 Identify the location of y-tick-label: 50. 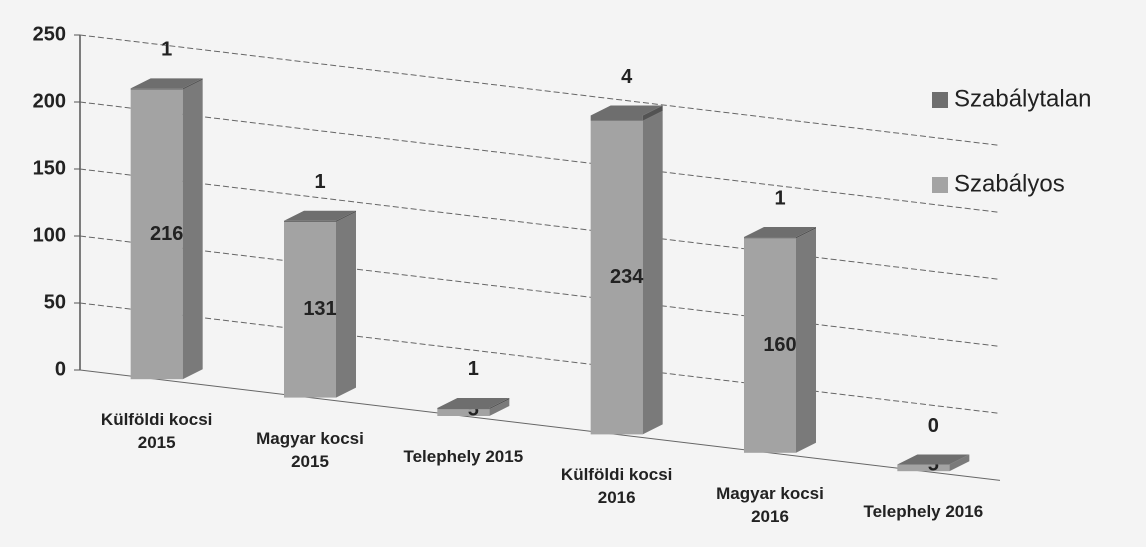
(55, 302).